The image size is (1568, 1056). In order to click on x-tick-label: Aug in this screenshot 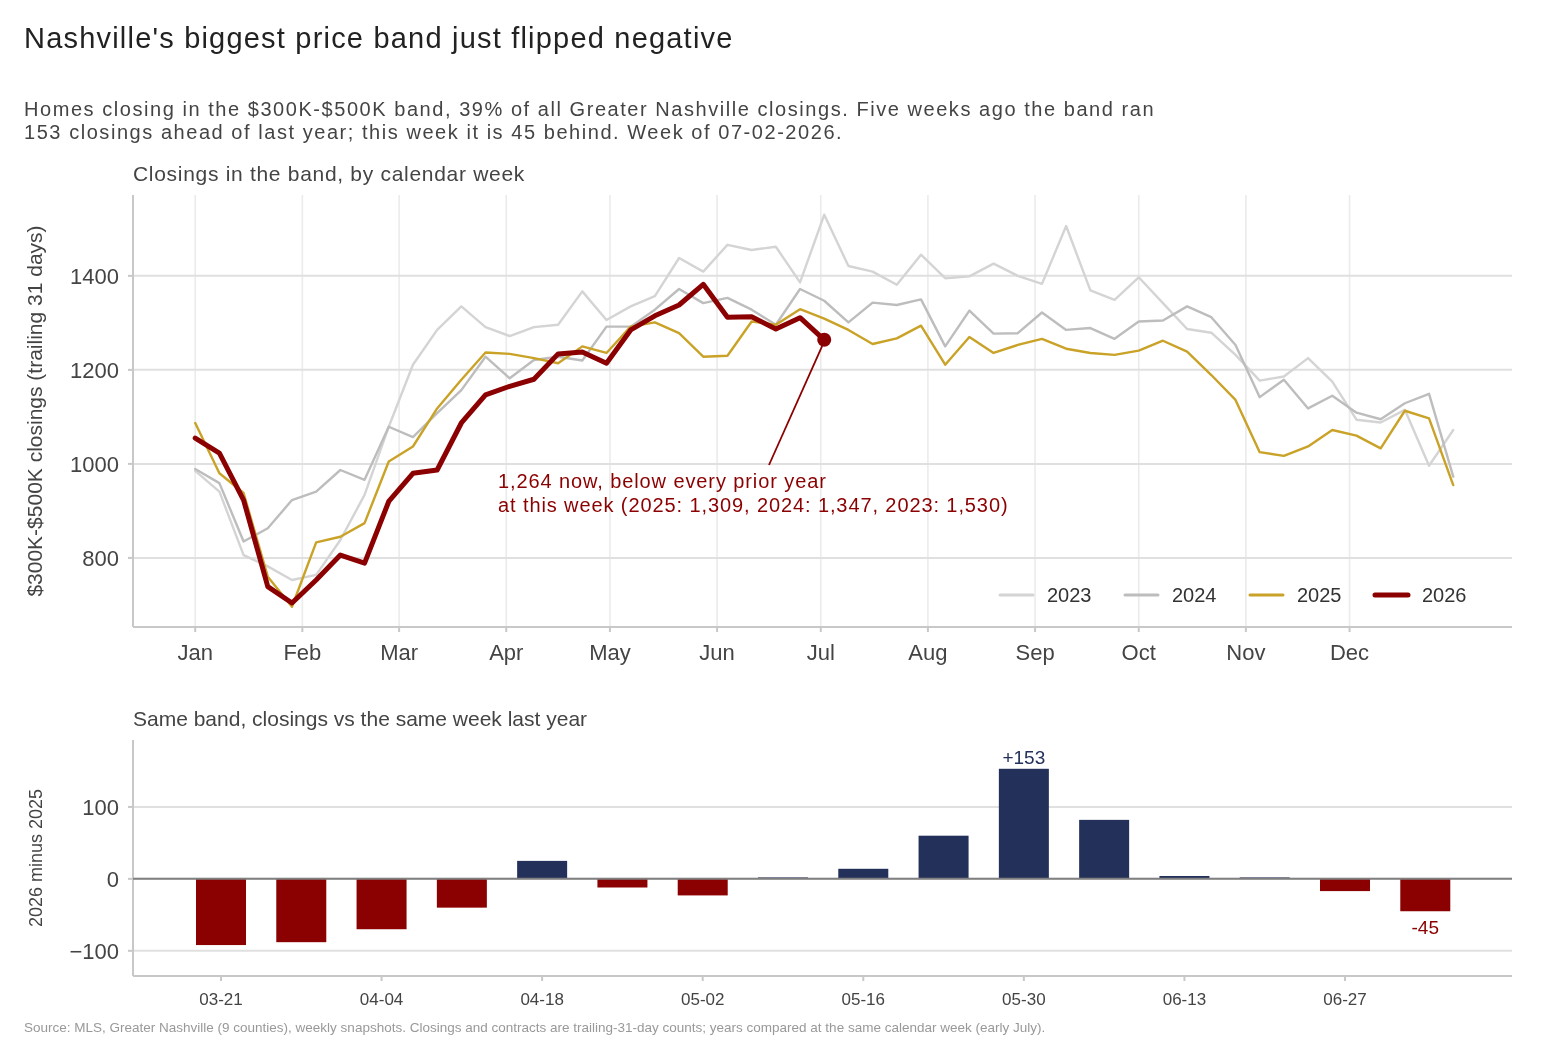, I will do `click(928, 652)`.